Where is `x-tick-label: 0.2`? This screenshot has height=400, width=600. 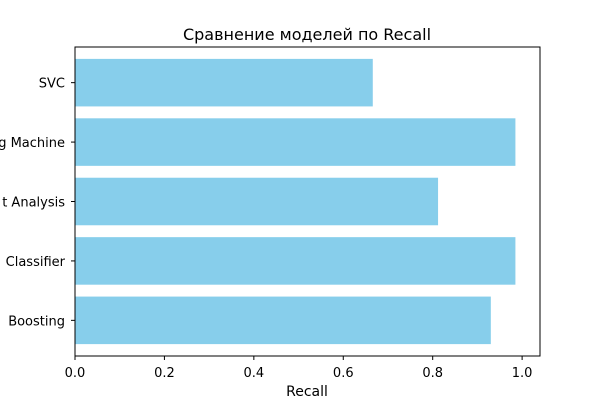 x-tick-label: 0.2 is located at coordinates (164, 373).